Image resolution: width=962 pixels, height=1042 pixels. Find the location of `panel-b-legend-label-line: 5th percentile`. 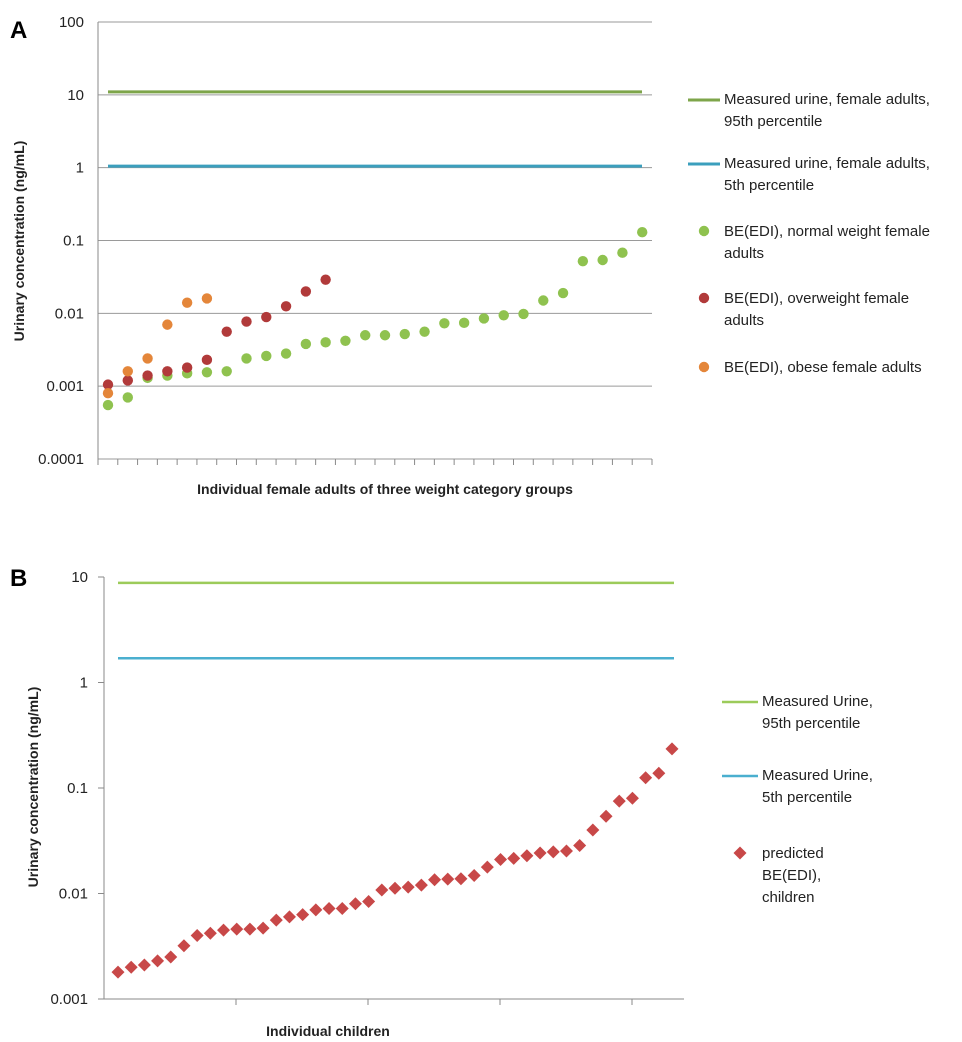

panel-b-legend-label-line: 5th percentile is located at coordinates (807, 797).